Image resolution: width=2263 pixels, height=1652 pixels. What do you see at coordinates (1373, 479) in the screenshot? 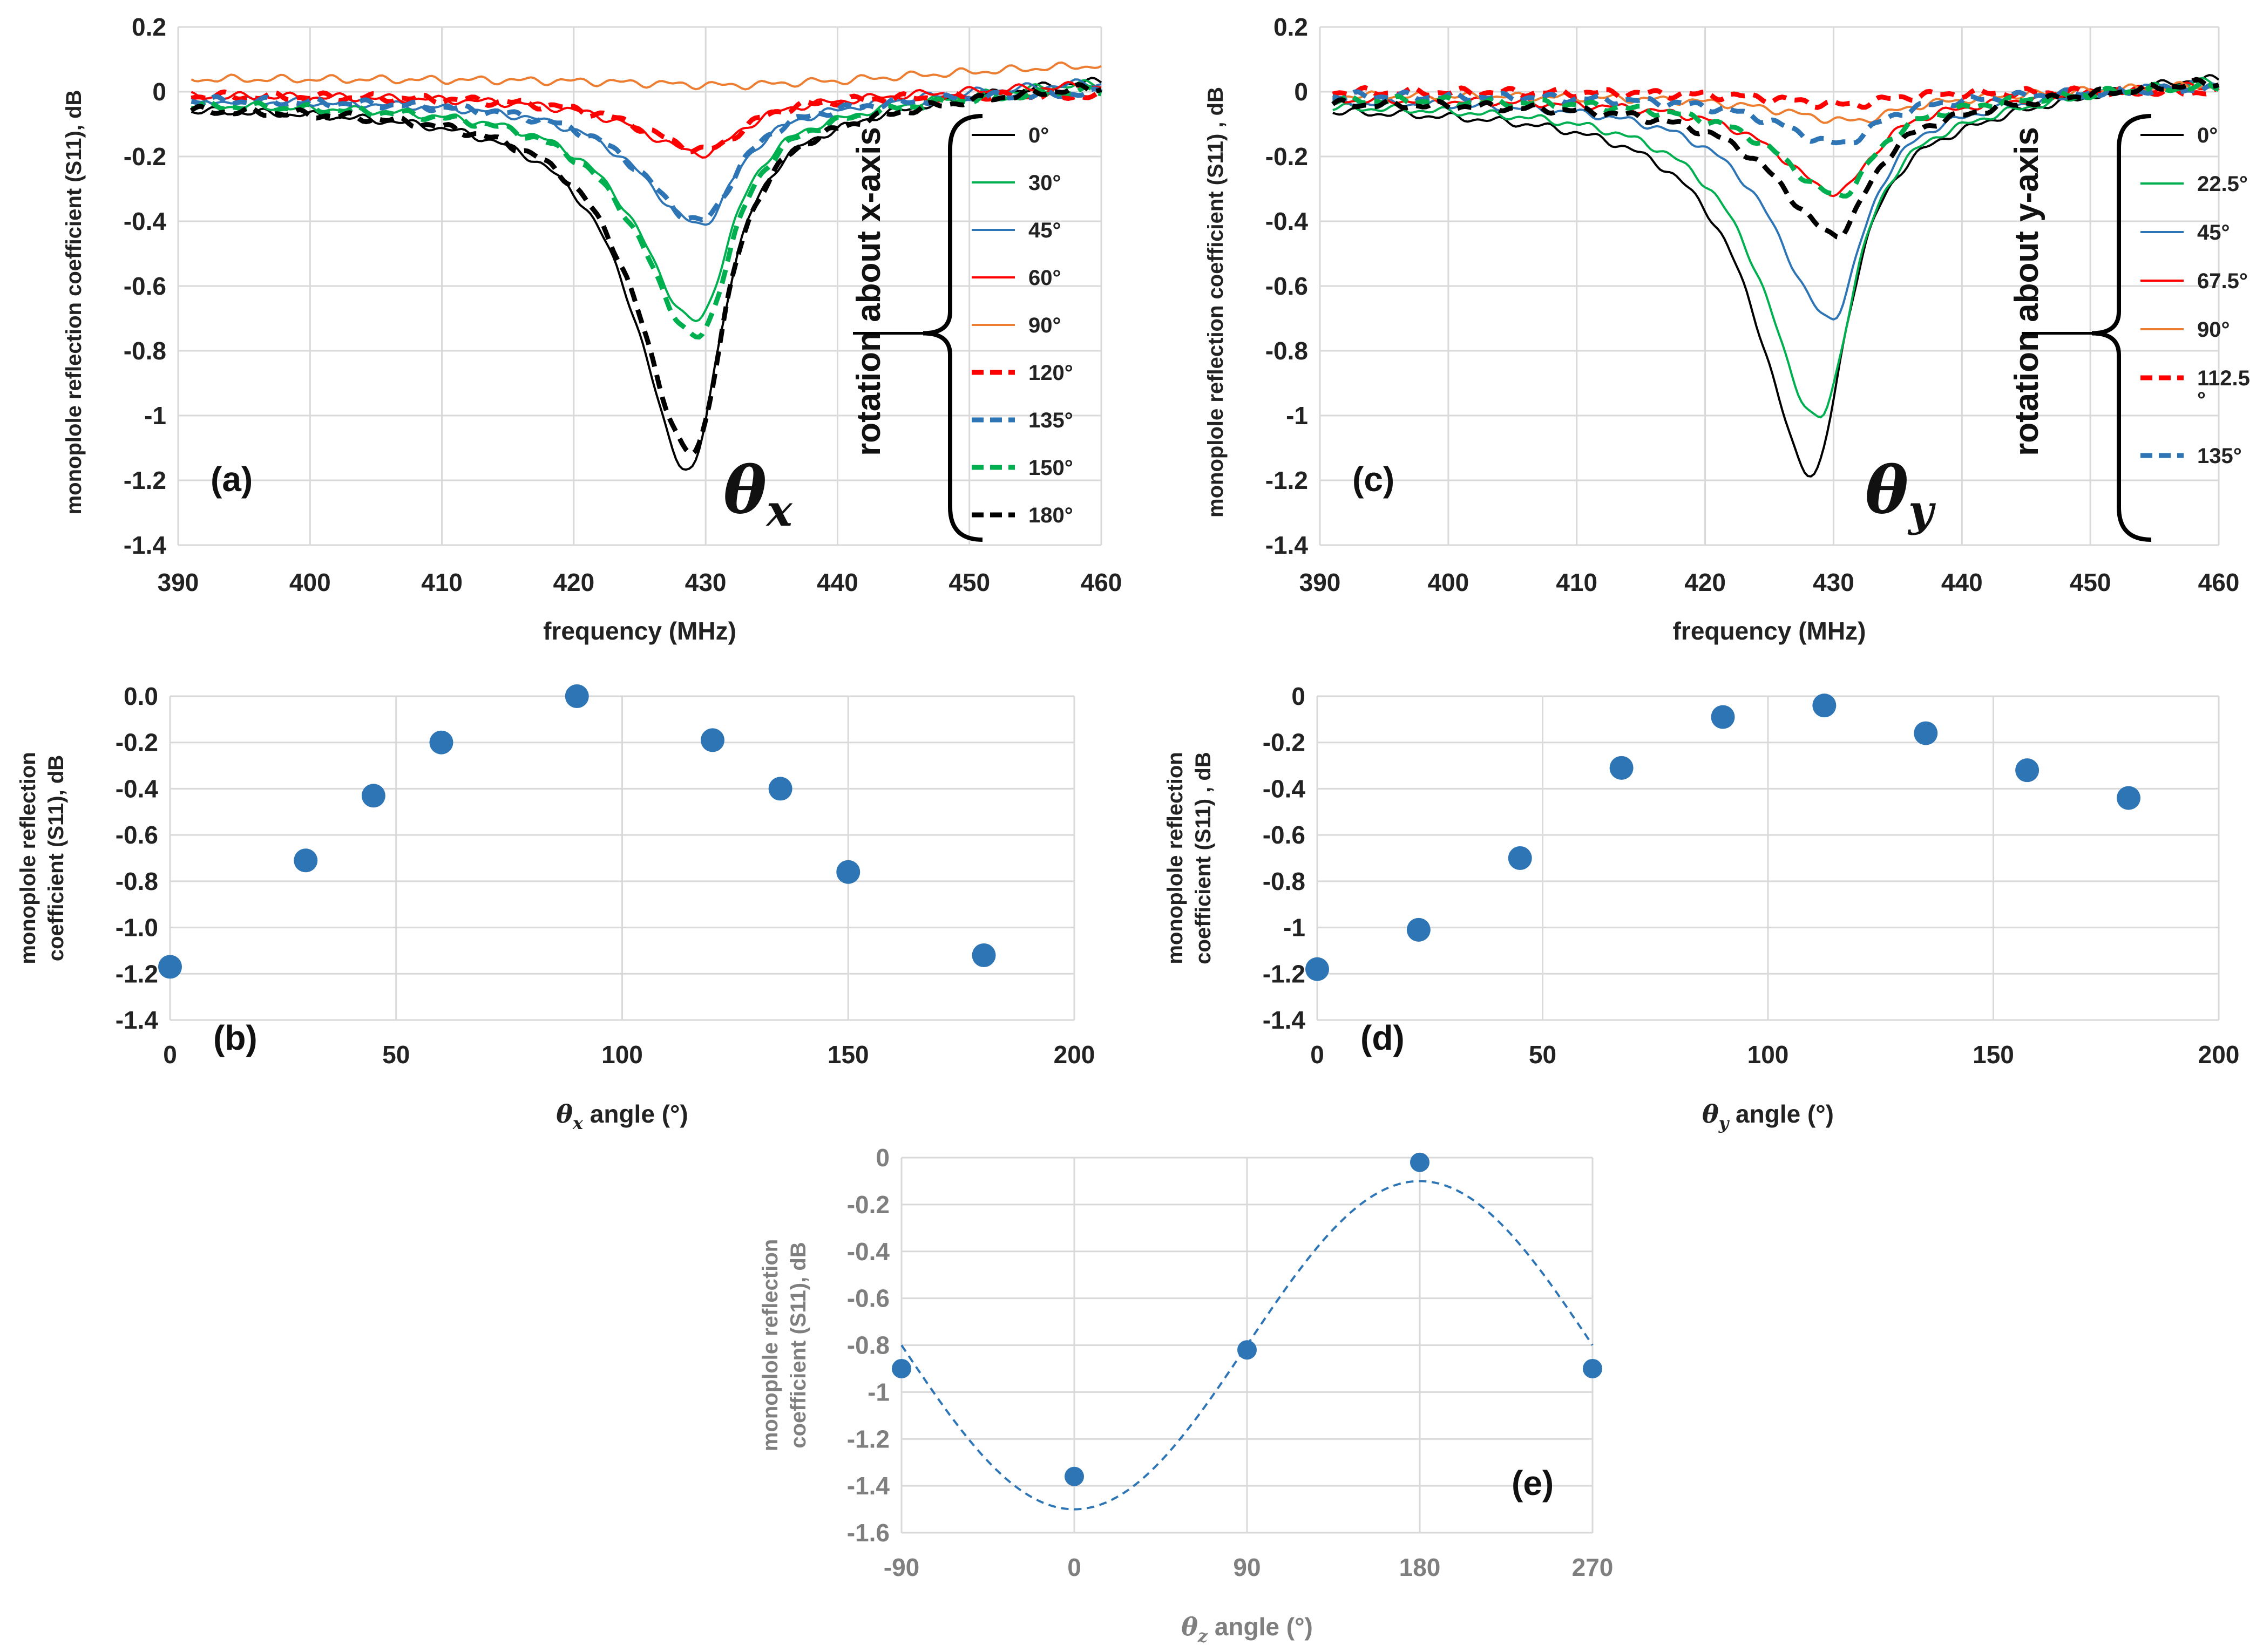
I see `panel-label: (c)` at bounding box center [1373, 479].